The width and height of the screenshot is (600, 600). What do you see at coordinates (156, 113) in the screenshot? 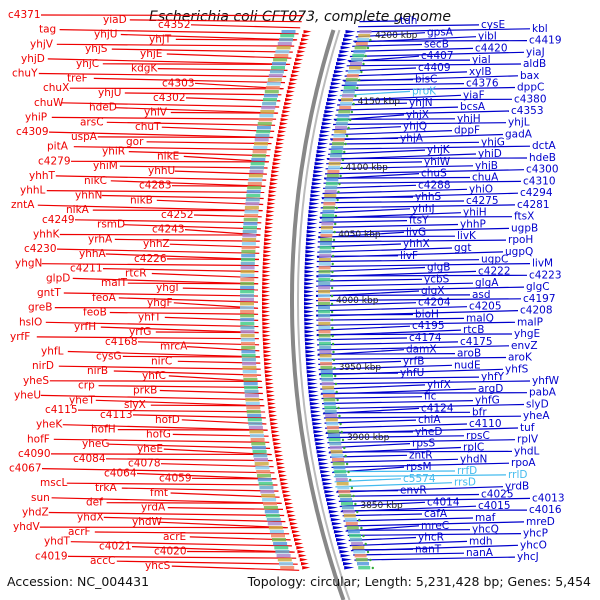
I see `gene-label-yhiv: yhiV` at bounding box center [156, 113].